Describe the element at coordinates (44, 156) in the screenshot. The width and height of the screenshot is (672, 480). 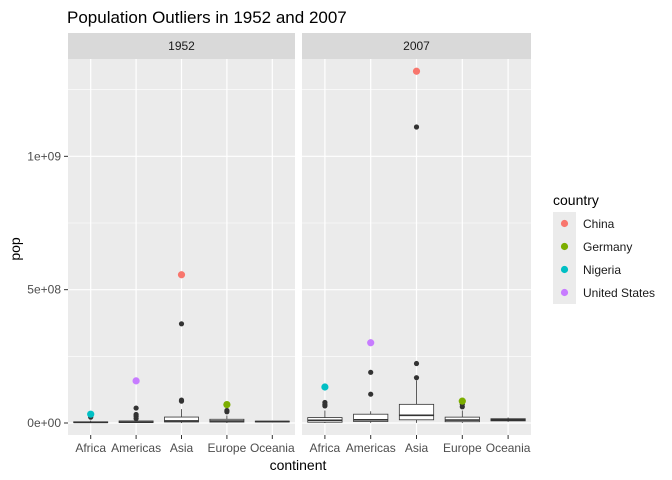
I see `y-tick-label: 1e+09` at that location.